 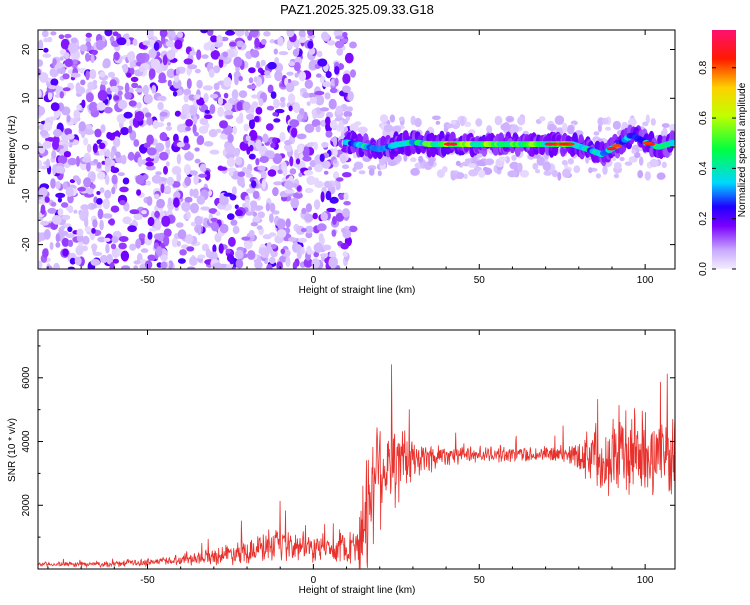 I want to click on colorbar-tick-label: 0.8, so click(x=703, y=67).